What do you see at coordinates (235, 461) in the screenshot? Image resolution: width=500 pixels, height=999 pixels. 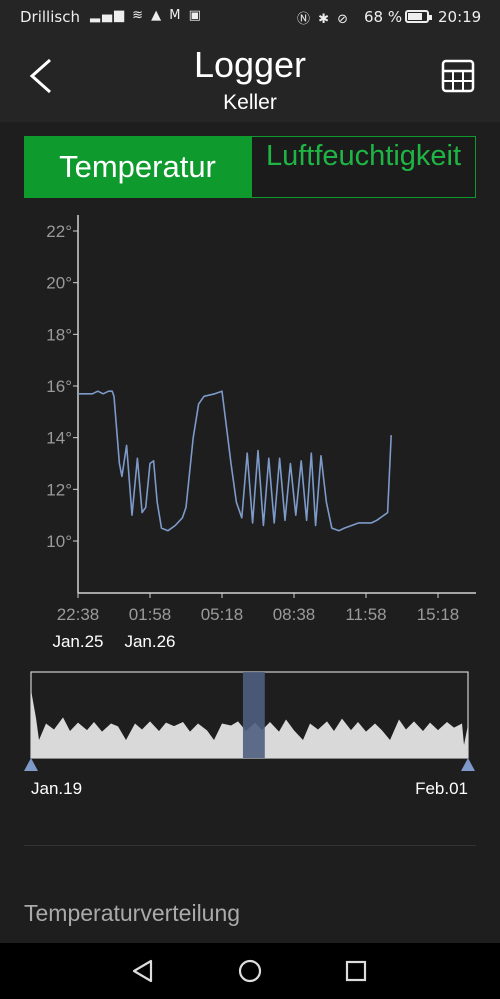 I see `temperature-series-line` at bounding box center [235, 461].